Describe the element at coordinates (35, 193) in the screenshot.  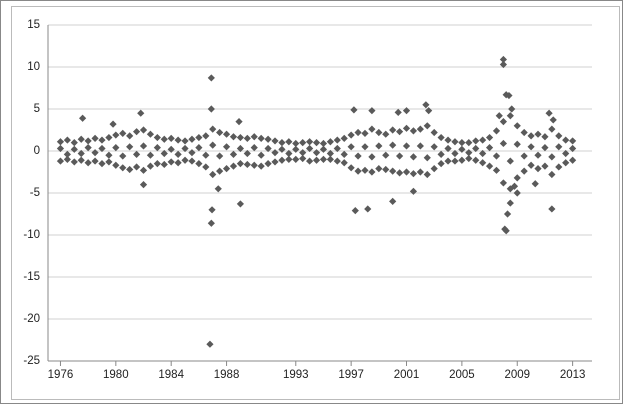
I see `y-tick-label: -5` at that location.